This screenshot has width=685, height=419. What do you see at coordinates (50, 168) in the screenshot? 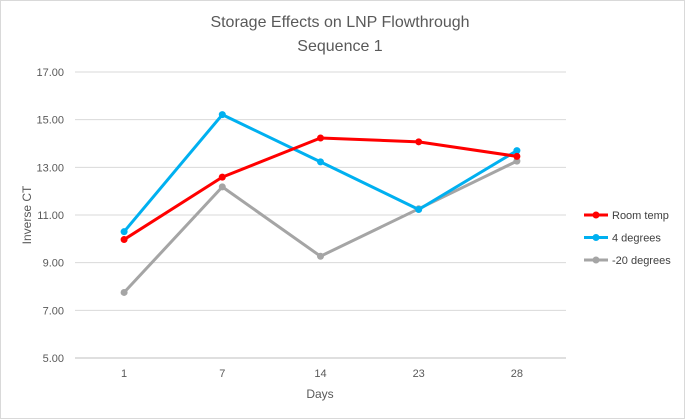
I see `y-tick-label: 13.00` at bounding box center [50, 168].